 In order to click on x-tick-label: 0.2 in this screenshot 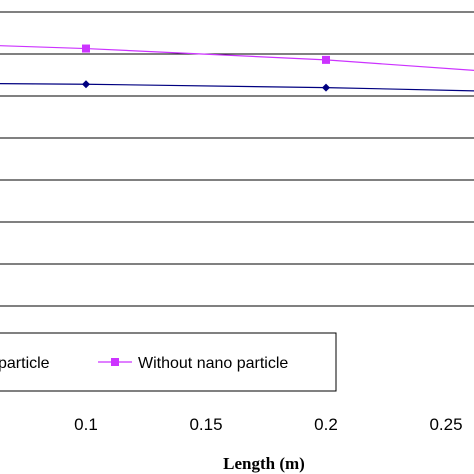, I will do `click(326, 424)`.